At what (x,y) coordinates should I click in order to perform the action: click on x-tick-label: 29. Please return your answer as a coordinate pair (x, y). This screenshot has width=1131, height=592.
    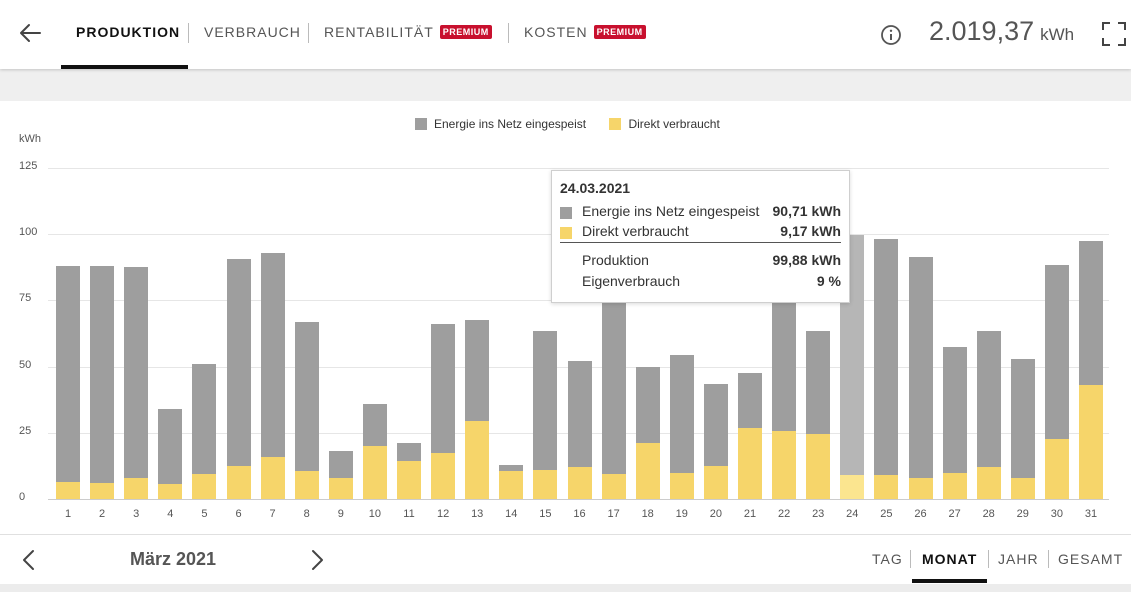
    Looking at the image, I should click on (1022, 514).